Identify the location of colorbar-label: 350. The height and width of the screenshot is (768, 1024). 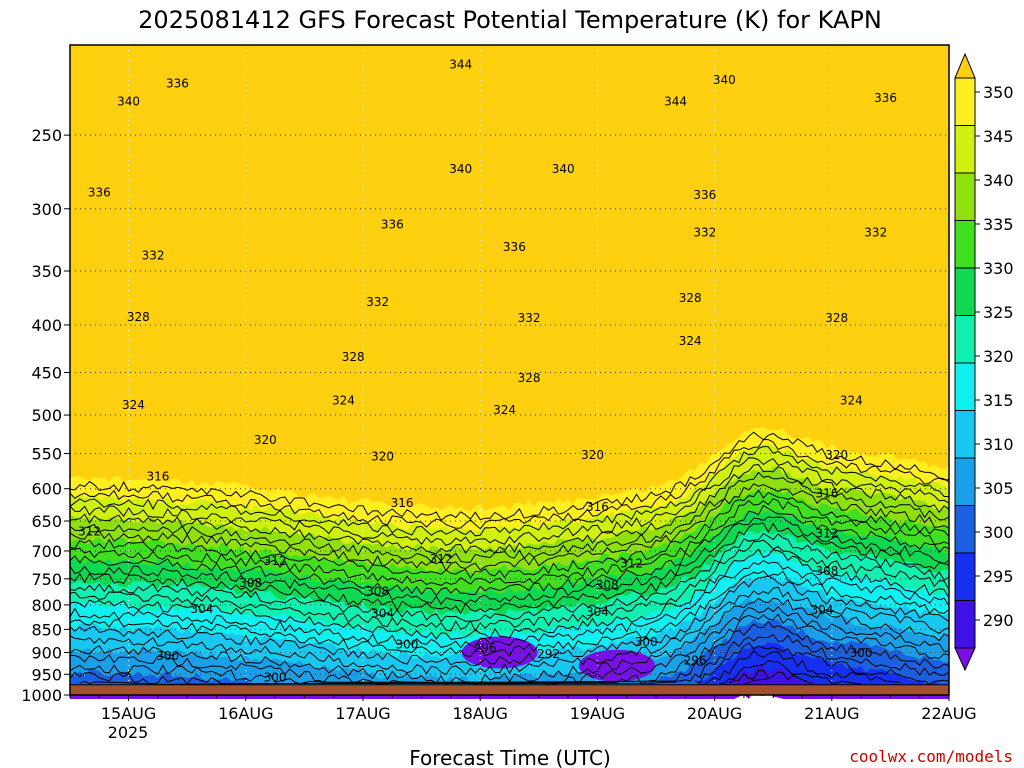
(998, 92).